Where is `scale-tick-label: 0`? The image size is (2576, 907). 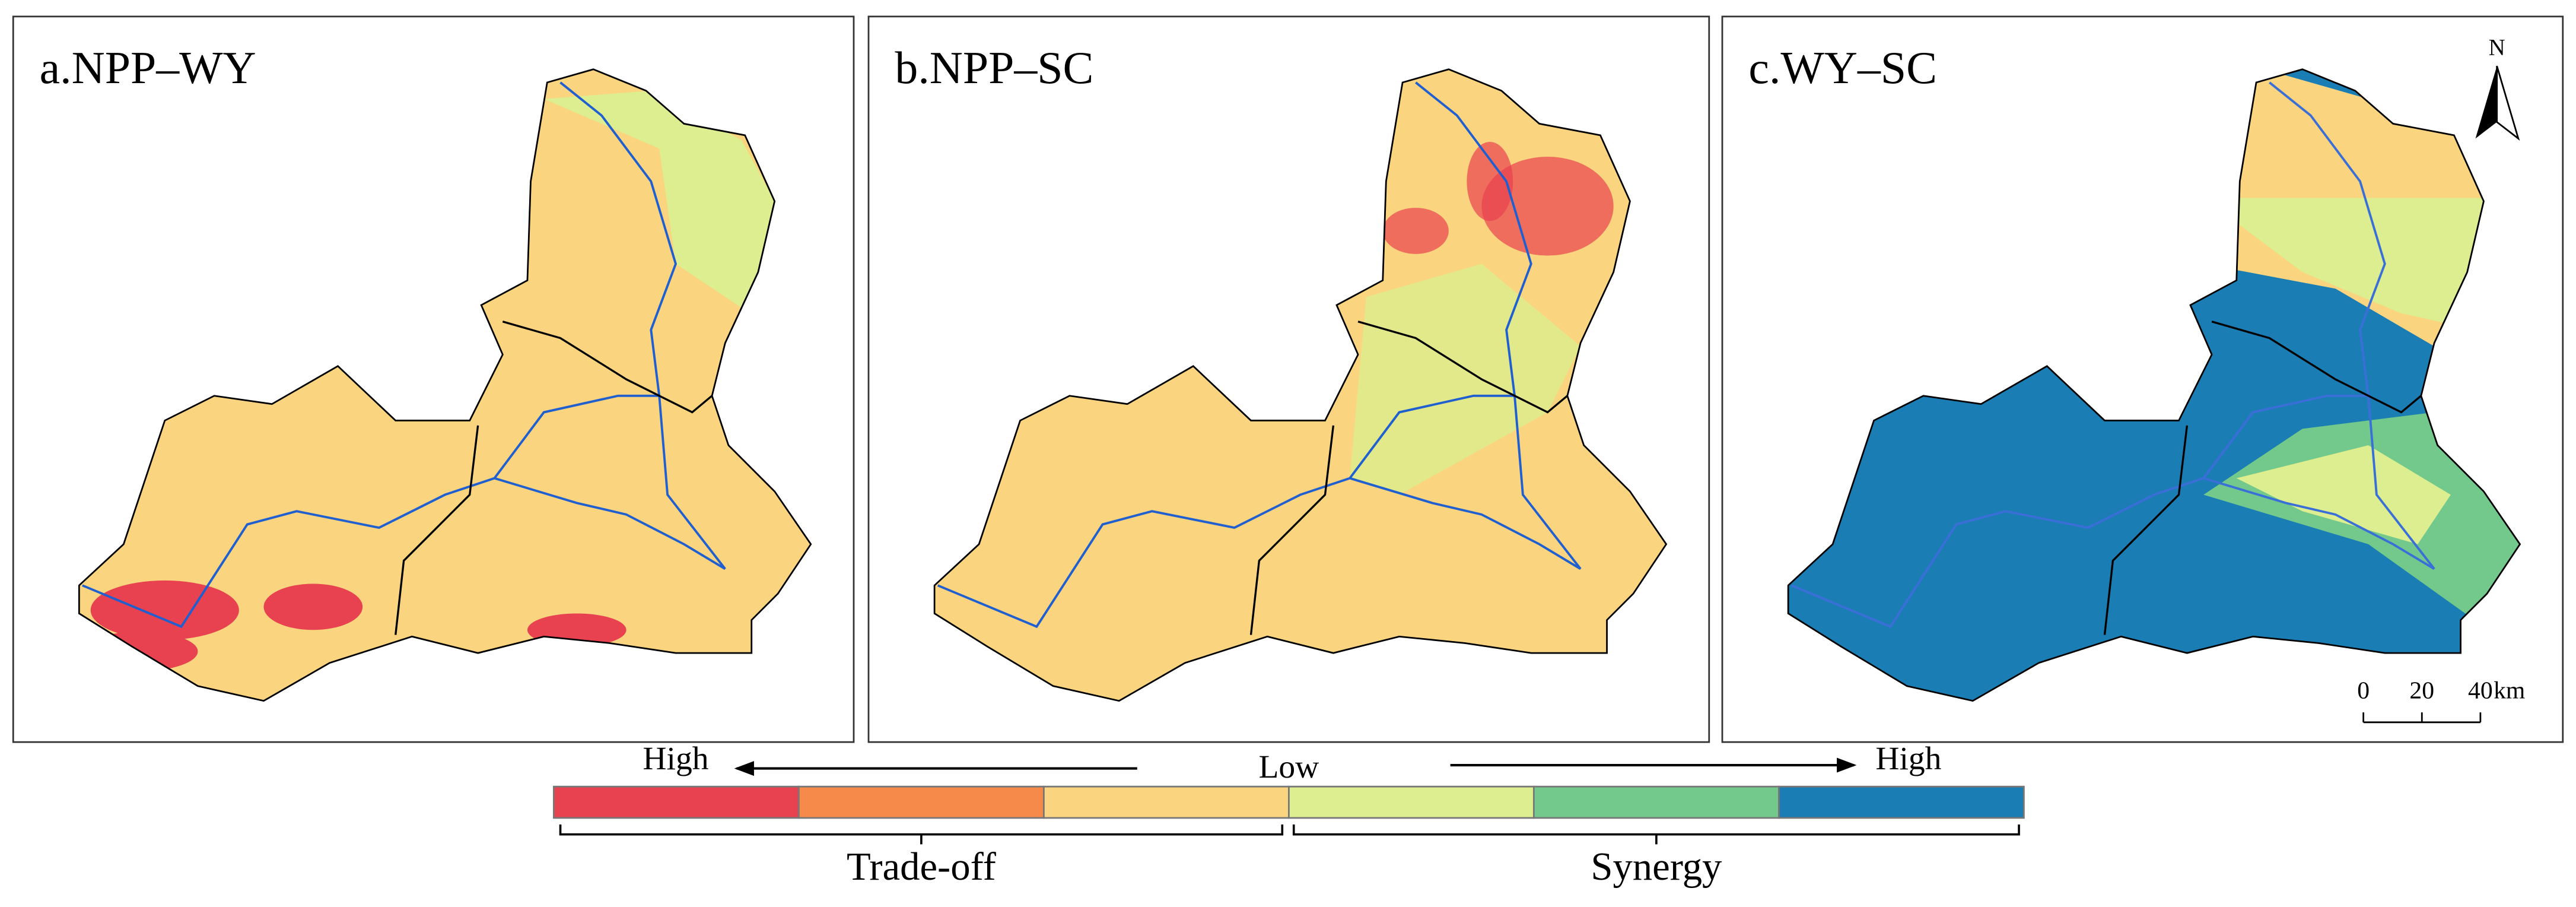
scale-tick-label: 0 is located at coordinates (2363, 690).